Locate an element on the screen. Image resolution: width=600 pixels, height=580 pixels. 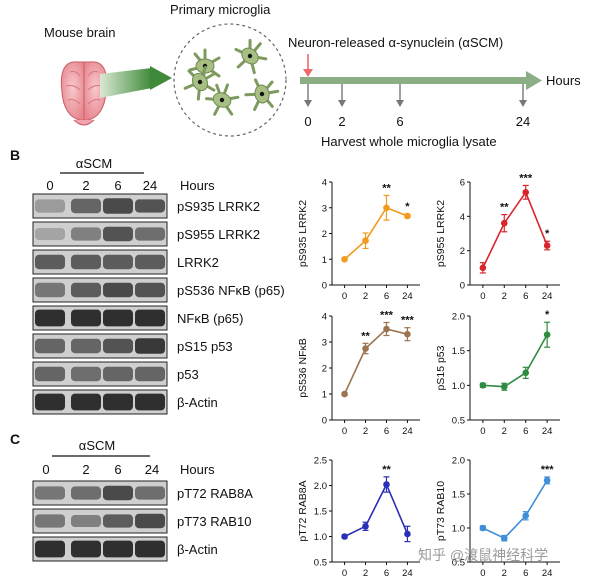
culture-dish is located at coordinates (230, 80).